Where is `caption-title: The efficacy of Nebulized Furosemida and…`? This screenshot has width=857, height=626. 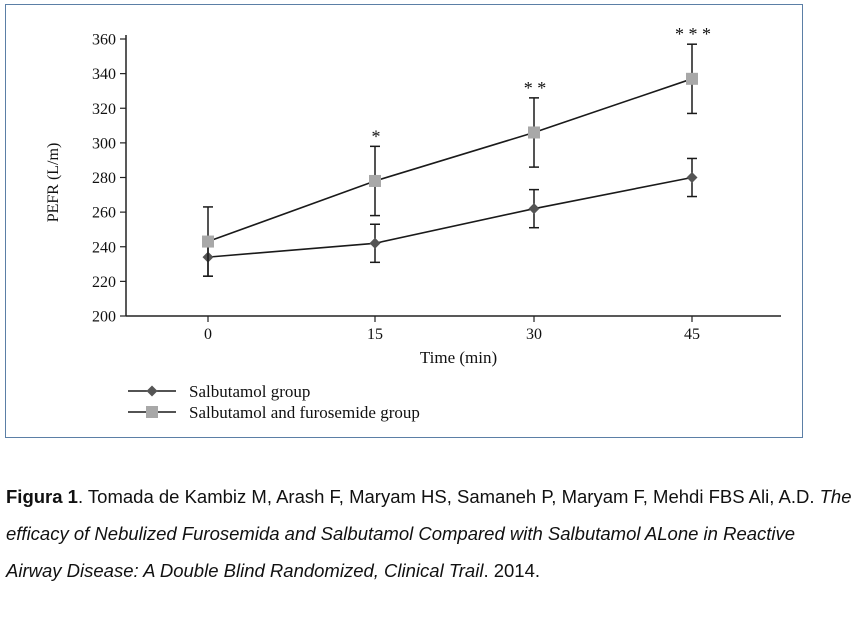
caption-title: The efficacy of Nebulized Furosemida and… is located at coordinates (429, 533).